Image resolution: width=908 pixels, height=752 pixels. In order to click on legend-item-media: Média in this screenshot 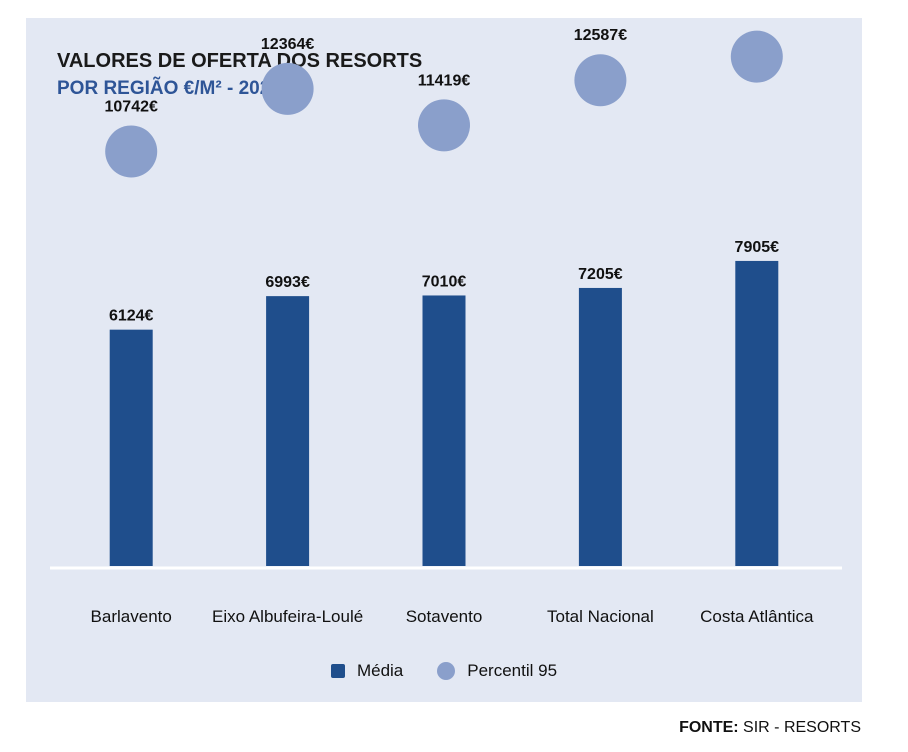, I will do `click(367, 671)`.